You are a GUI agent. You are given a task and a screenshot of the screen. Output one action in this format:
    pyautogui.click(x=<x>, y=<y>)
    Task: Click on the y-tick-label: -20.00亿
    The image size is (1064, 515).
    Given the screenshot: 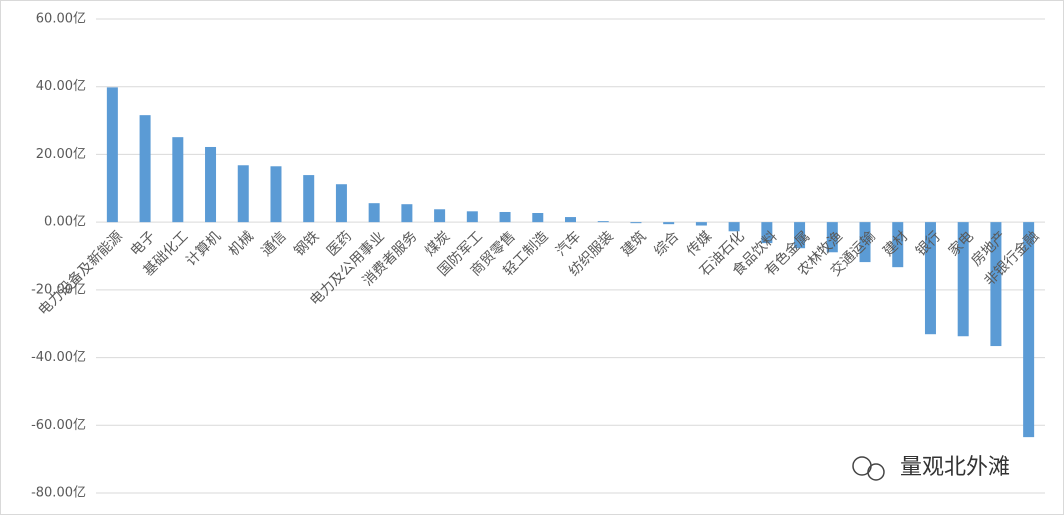 What is the action you would take?
    pyautogui.click(x=58, y=289)
    